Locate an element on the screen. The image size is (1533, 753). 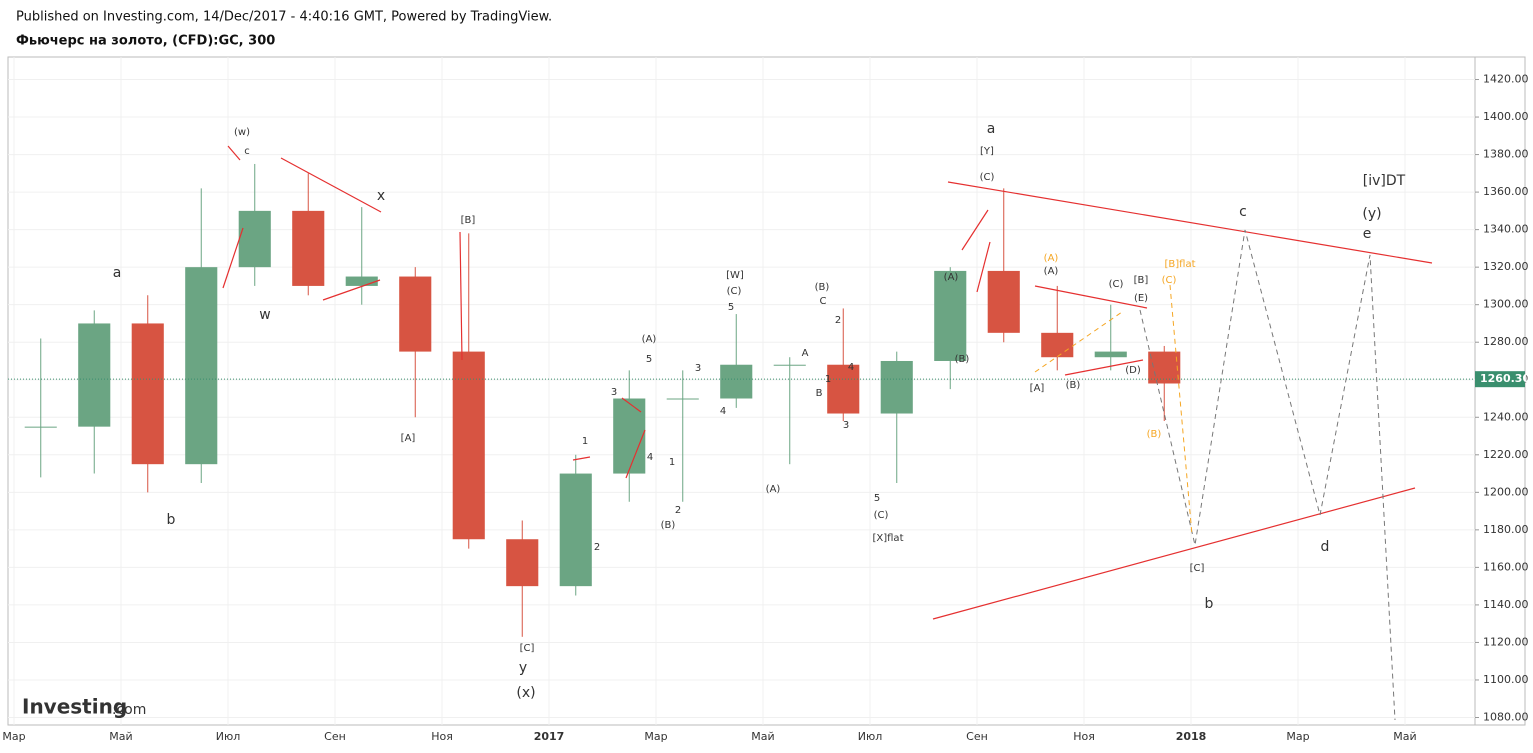
y-tick-label: 1280.00 is located at coordinates (1506, 341).